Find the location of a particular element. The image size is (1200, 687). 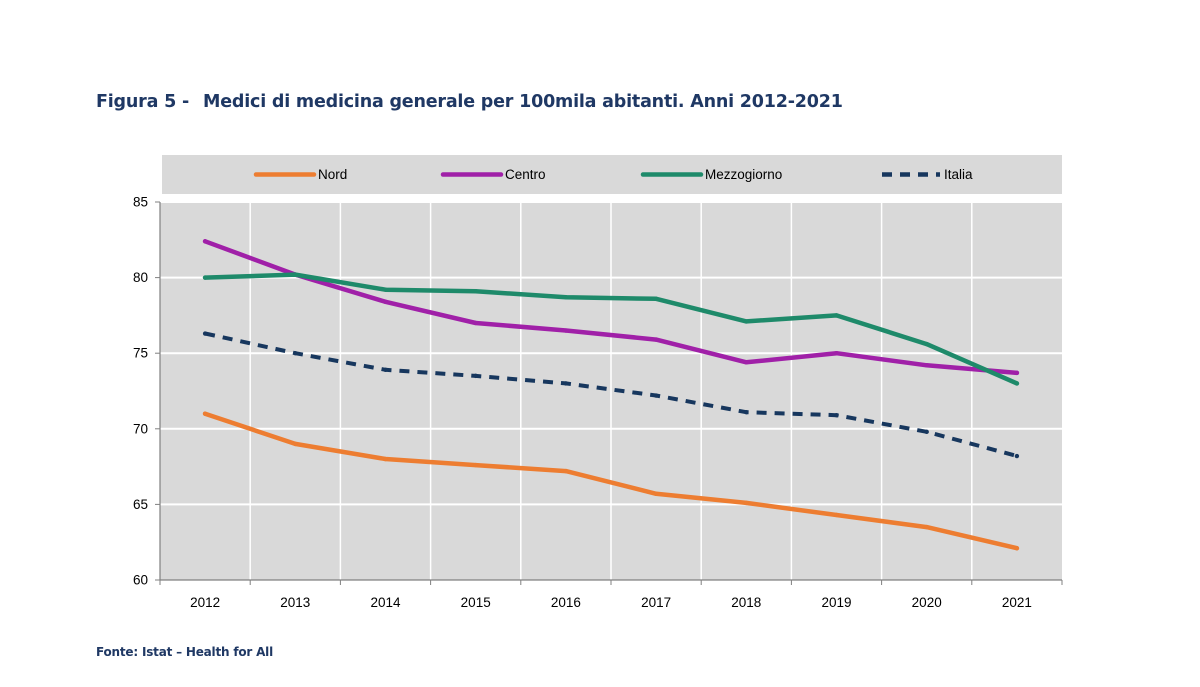

x-tick-label: 2015 is located at coordinates (476, 602).